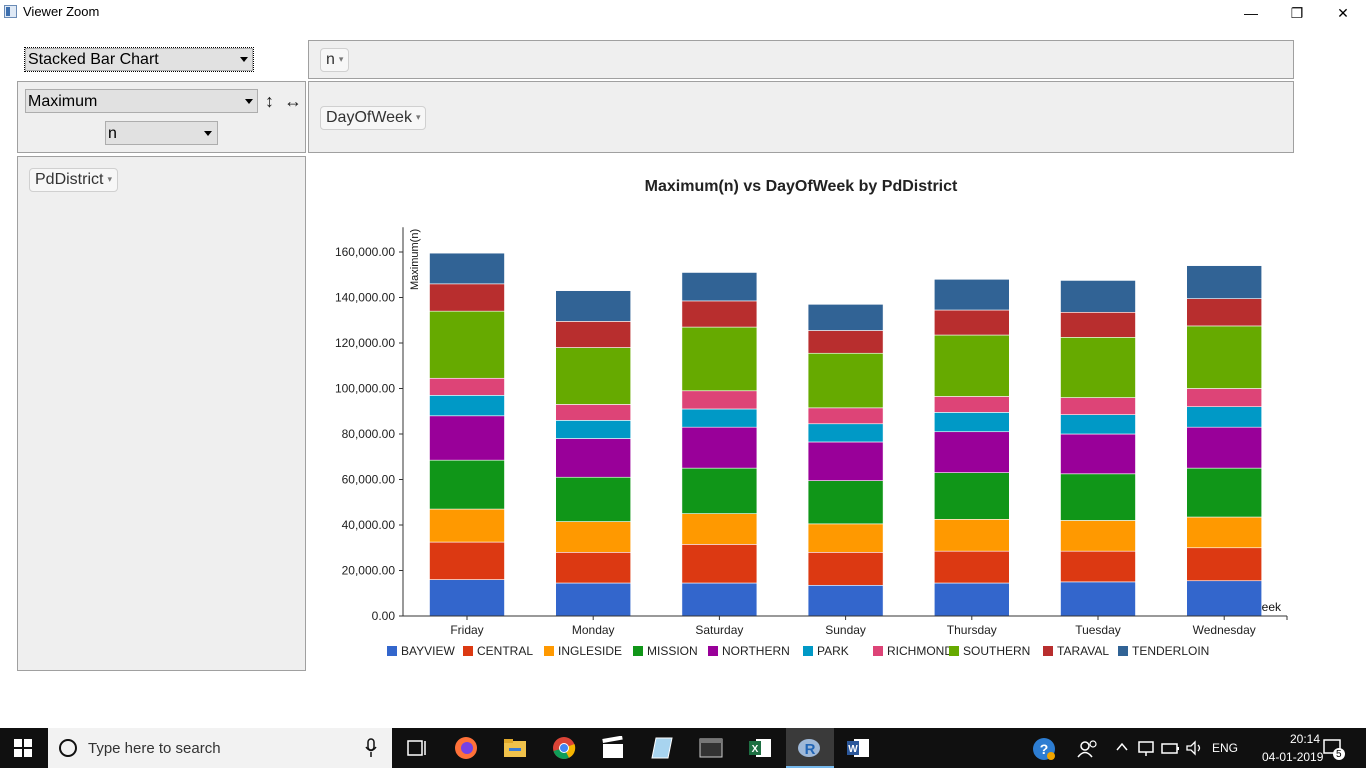 The width and height of the screenshot is (1366, 768). What do you see at coordinates (1225, 748) in the screenshot?
I see `language-indicator: ENG` at bounding box center [1225, 748].